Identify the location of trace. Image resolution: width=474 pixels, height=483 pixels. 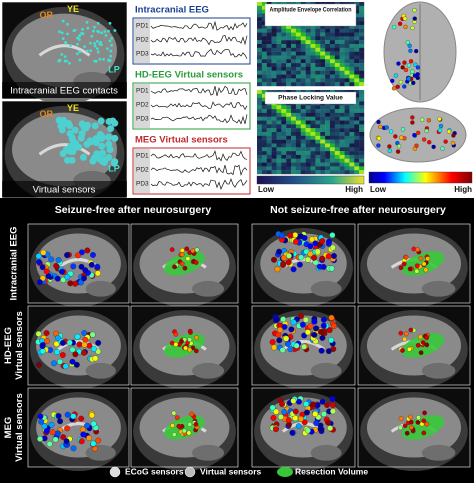
(199, 184).